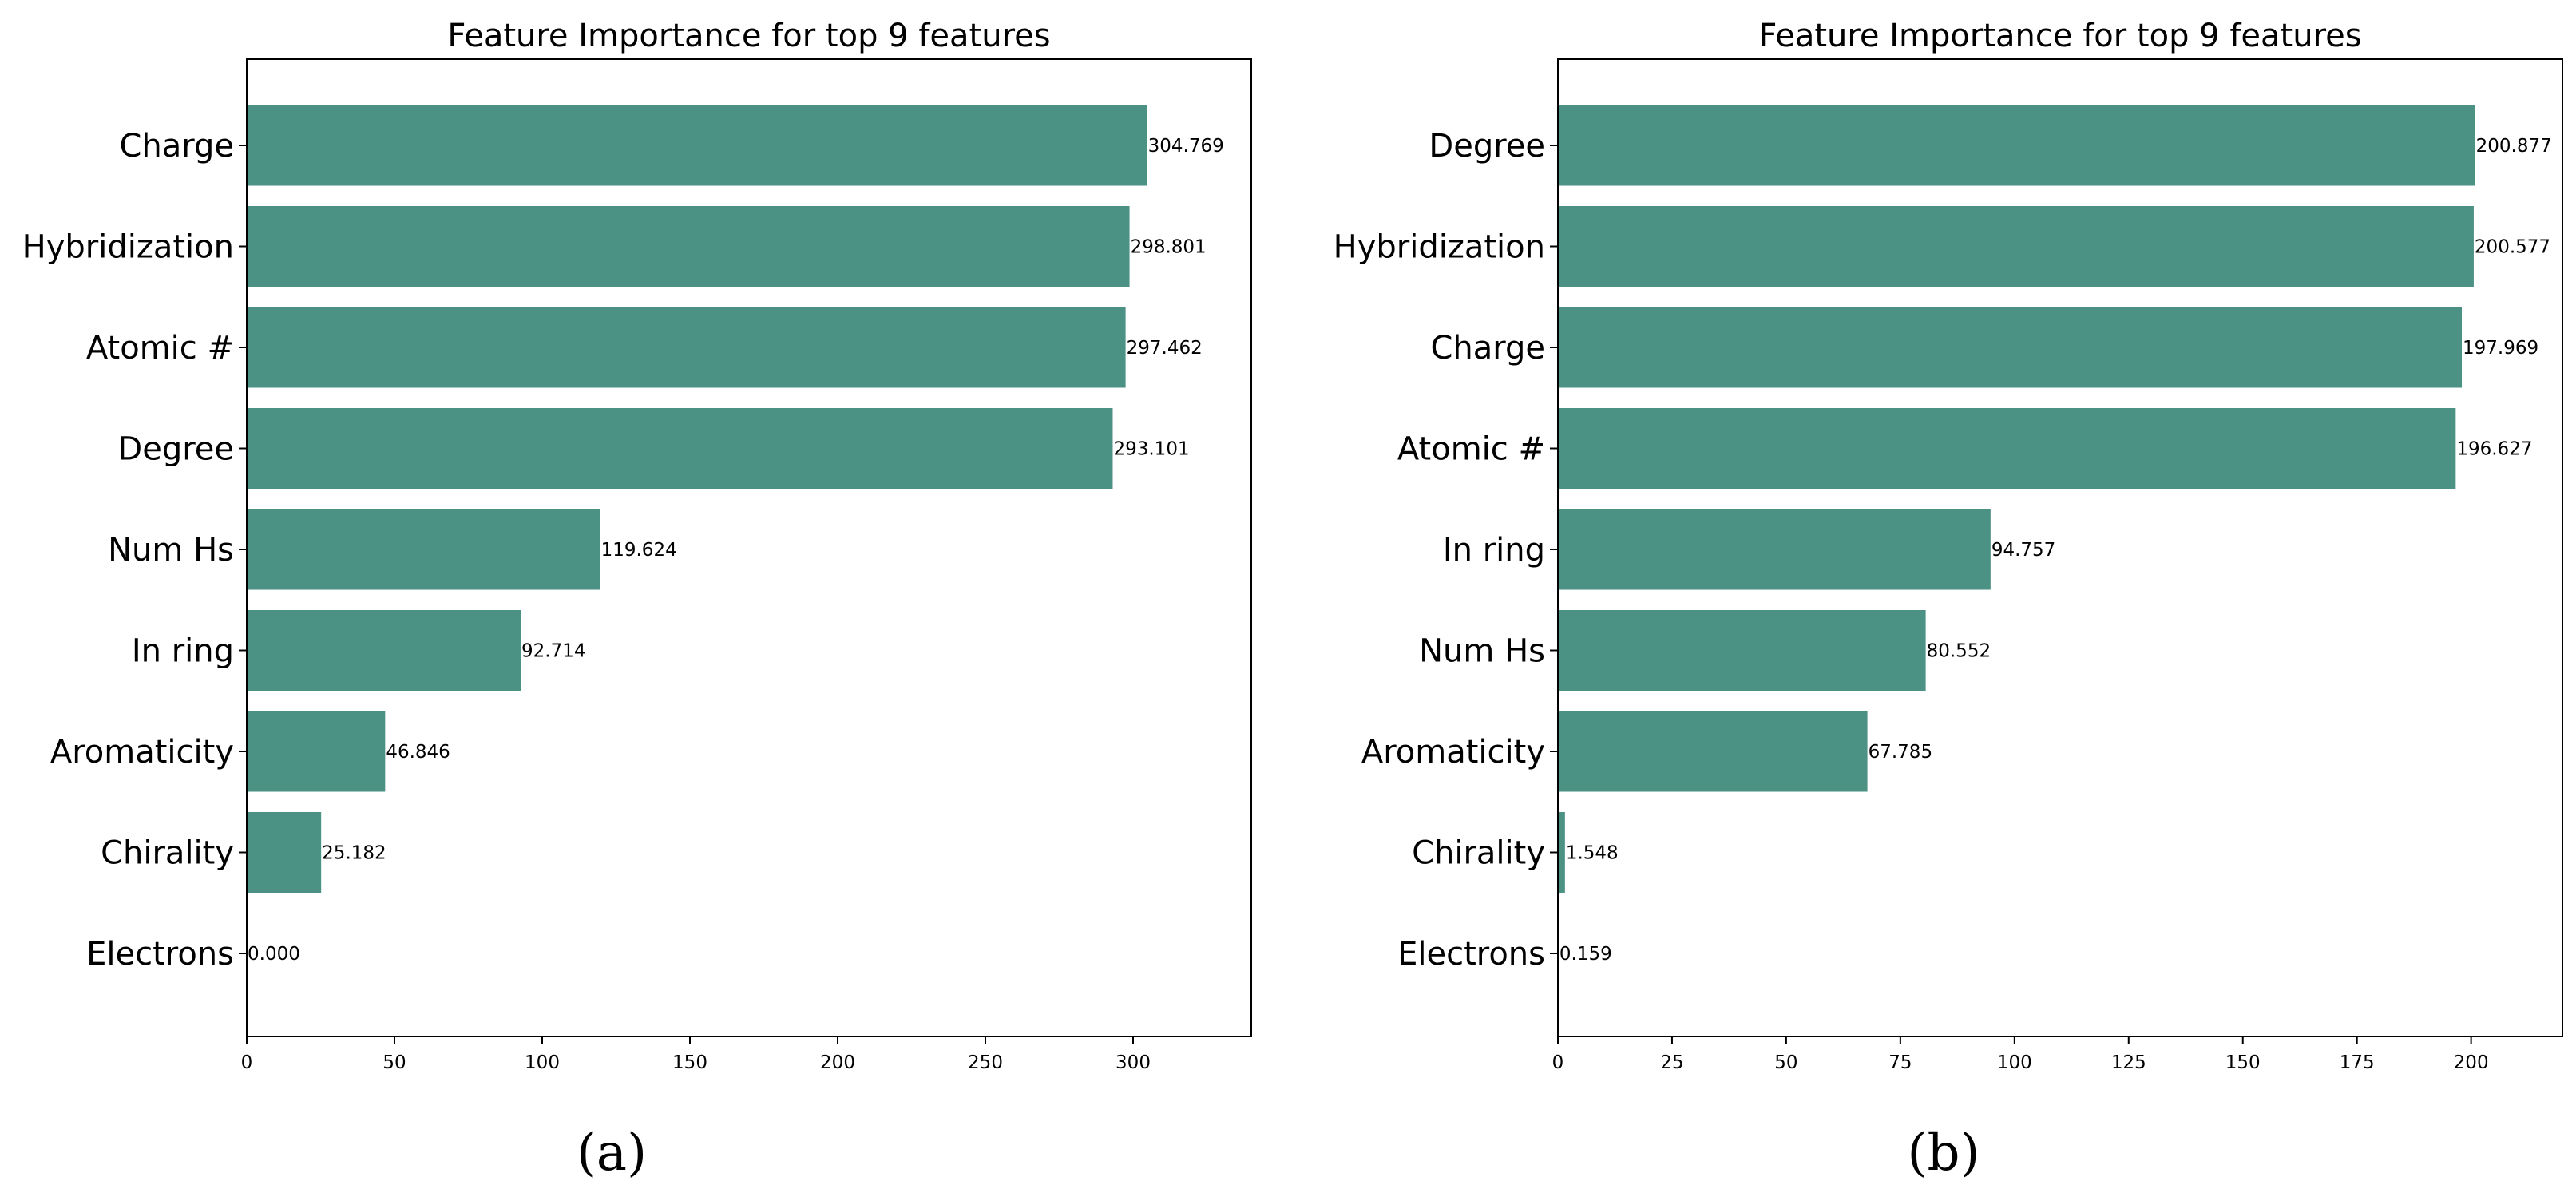 Image resolution: width=2576 pixels, height=1197 pixels. Describe the element at coordinates (1165, 348) in the screenshot. I see `value-label: 297.462` at that location.